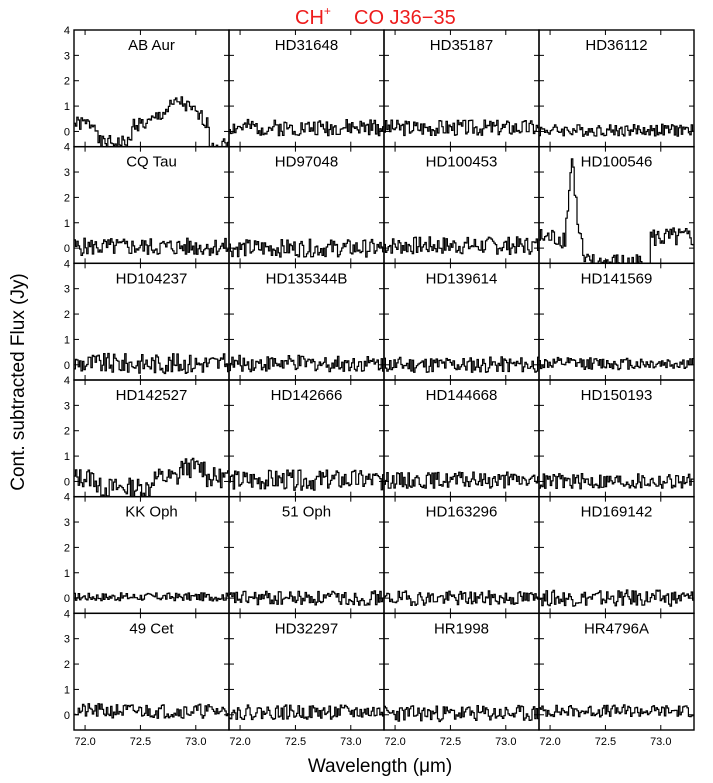  What do you see at coordinates (616, 438) in the screenshot?
I see `panel-3-3: HD150193` at bounding box center [616, 438].